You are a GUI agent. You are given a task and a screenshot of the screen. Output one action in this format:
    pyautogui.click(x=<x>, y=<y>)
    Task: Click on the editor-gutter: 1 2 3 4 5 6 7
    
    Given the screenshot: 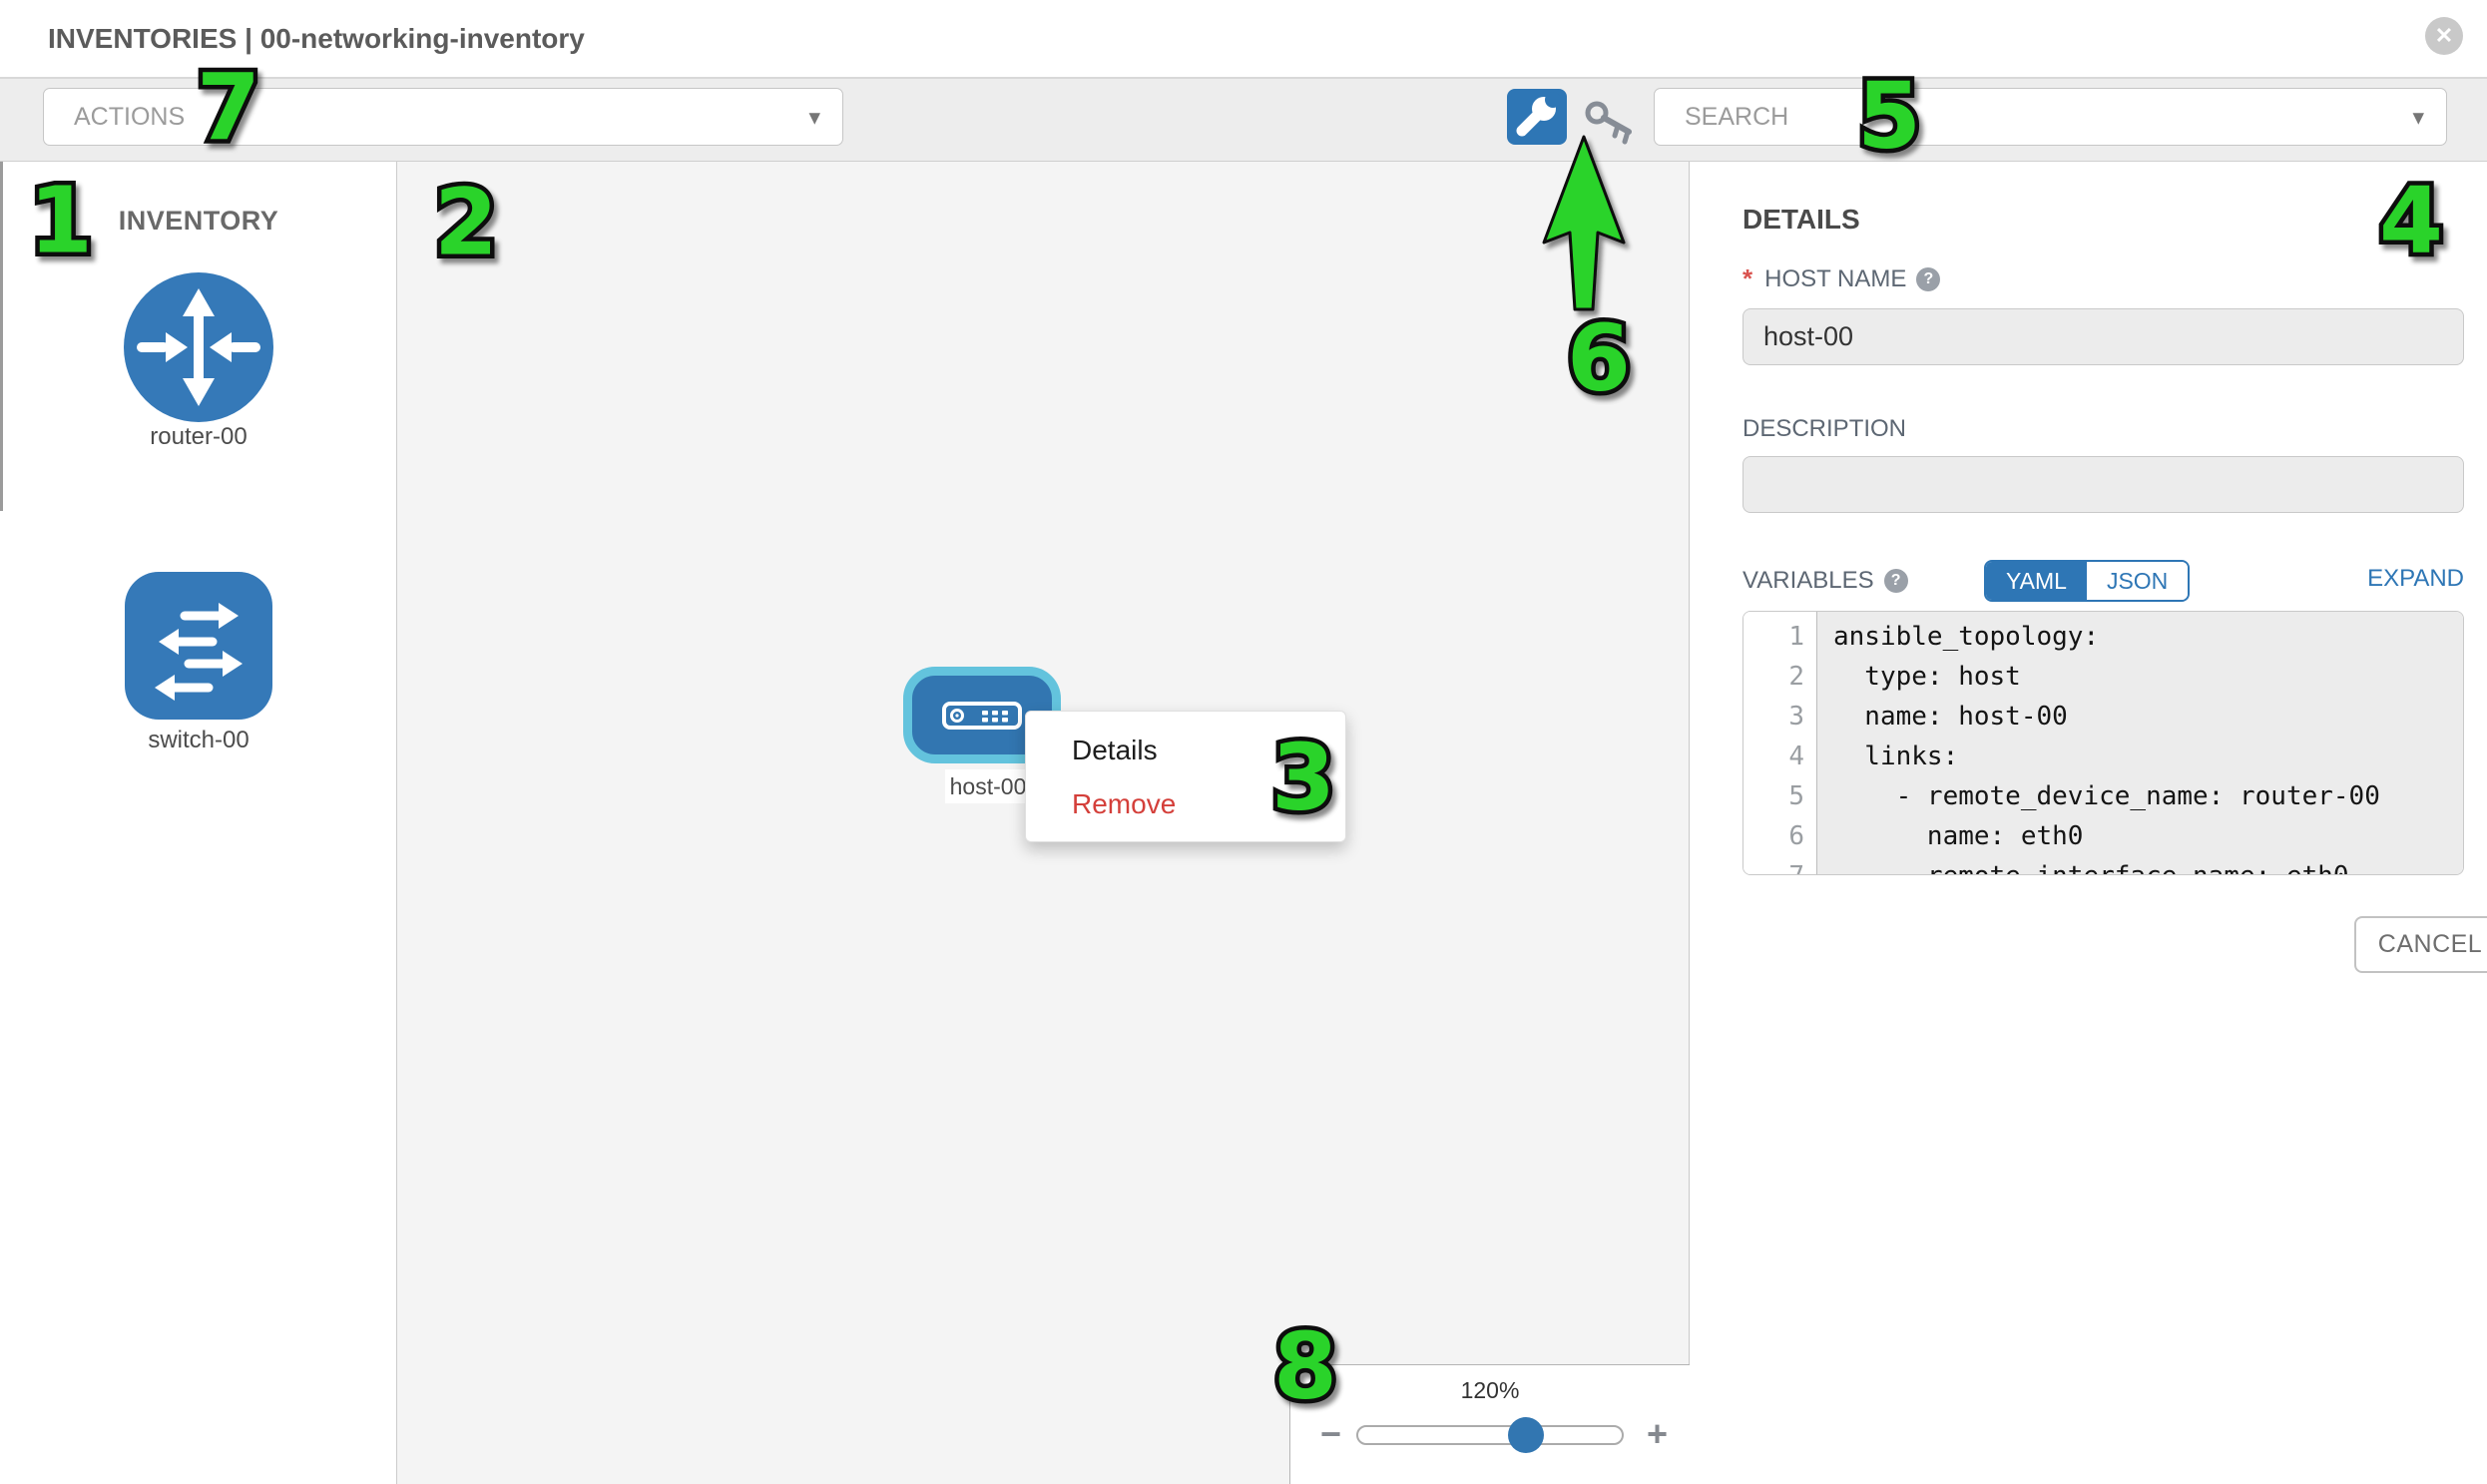 What is the action you would take?
    pyautogui.click(x=1780, y=743)
    